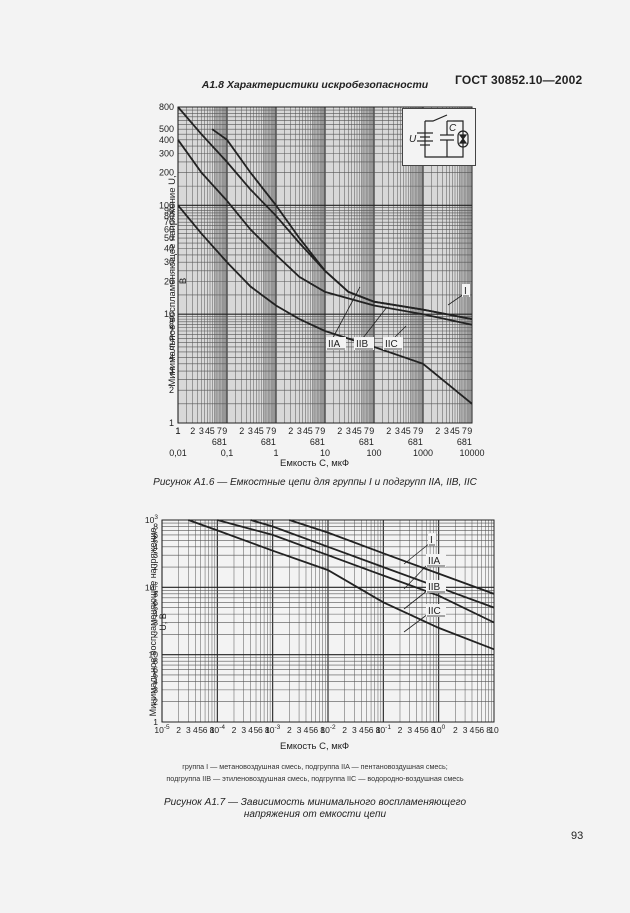 The image size is (630, 913). I want to click on svg-text: 10⁻³, so click(273, 729).